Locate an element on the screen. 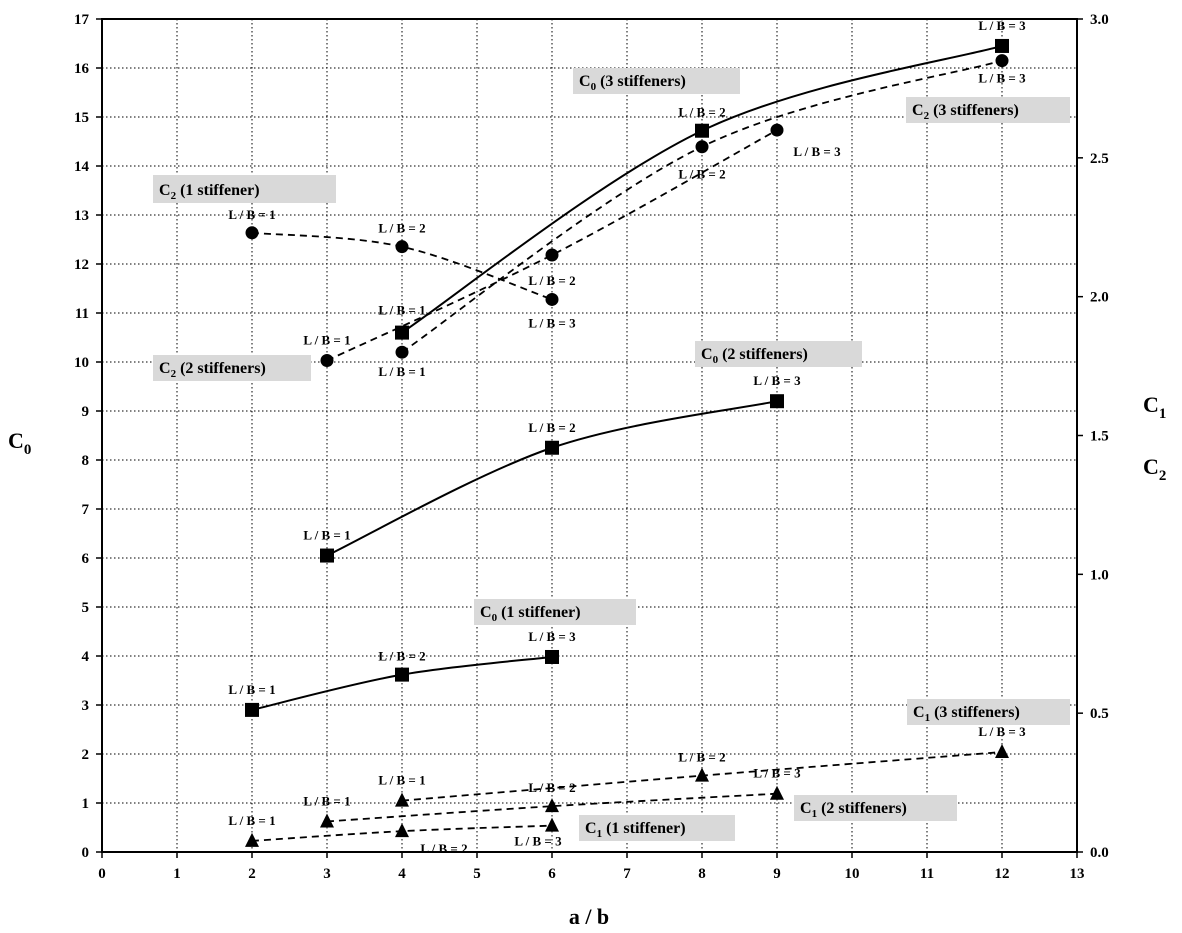 Image resolution: width=1182 pixels, height=933 pixels. y-tick-label: 12 is located at coordinates (81, 265).